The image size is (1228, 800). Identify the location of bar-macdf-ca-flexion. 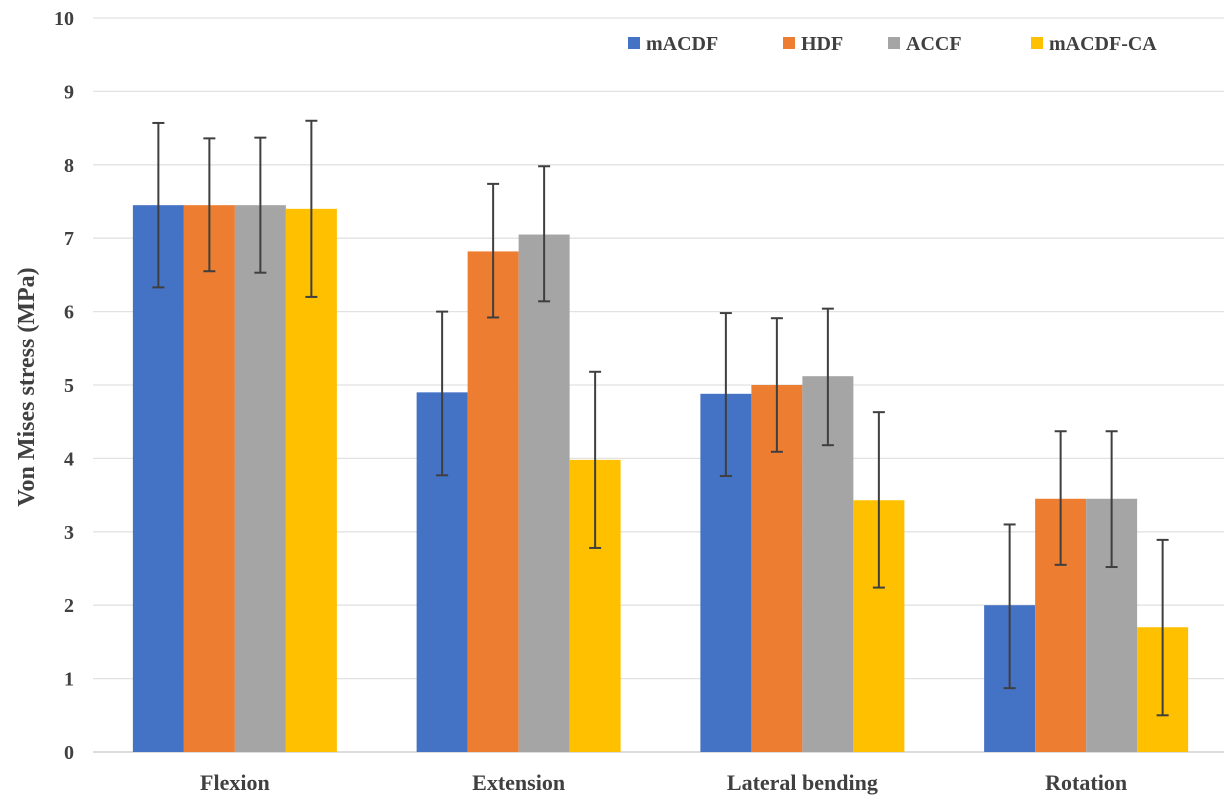
(311, 480).